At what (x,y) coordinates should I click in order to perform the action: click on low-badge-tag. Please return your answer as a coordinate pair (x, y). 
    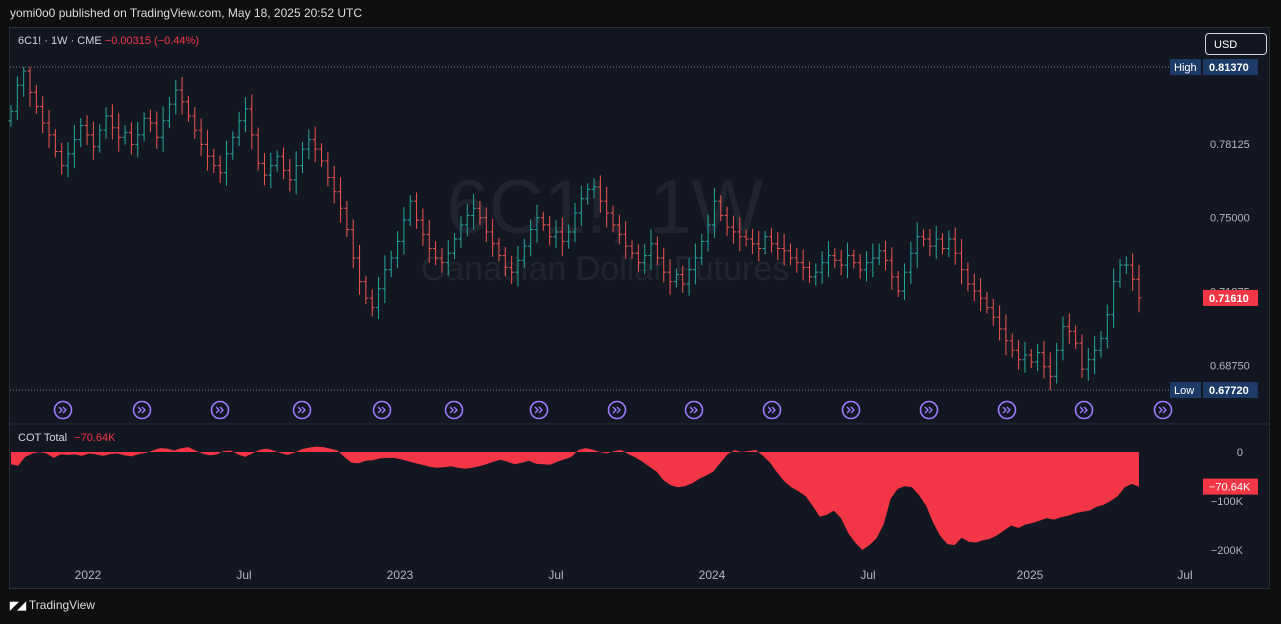
    Looking at the image, I should click on (1185, 390).